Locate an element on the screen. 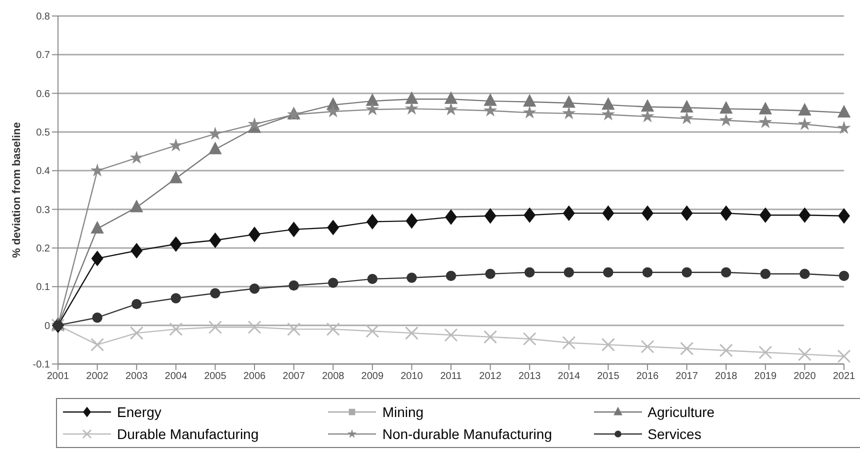 The height and width of the screenshot is (469, 860). legend-label: Services is located at coordinates (675, 434).